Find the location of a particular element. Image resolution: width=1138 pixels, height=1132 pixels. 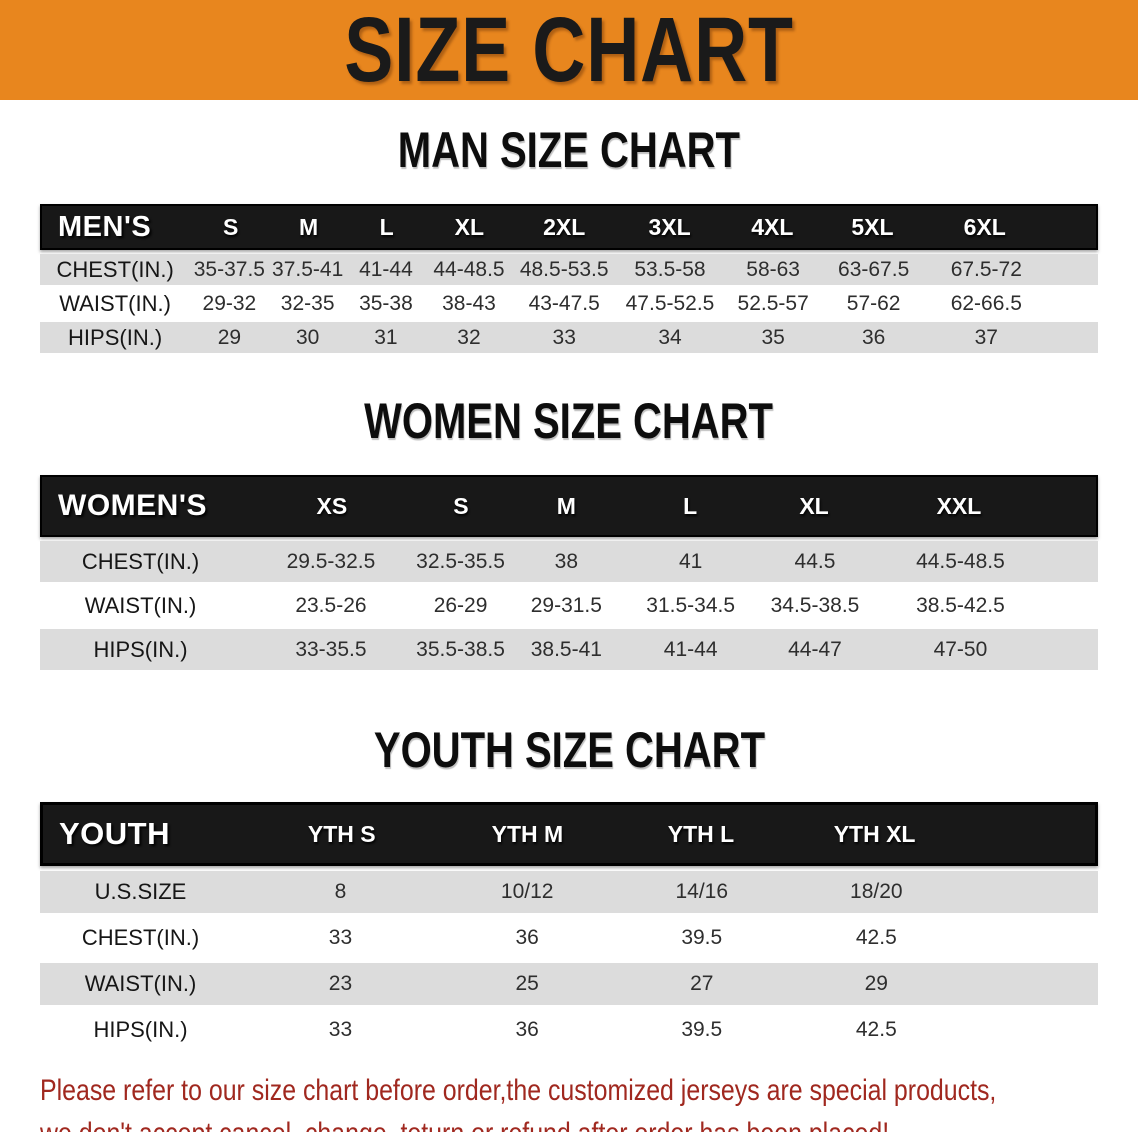

page-title: SIZE CHART is located at coordinates (569, 50).